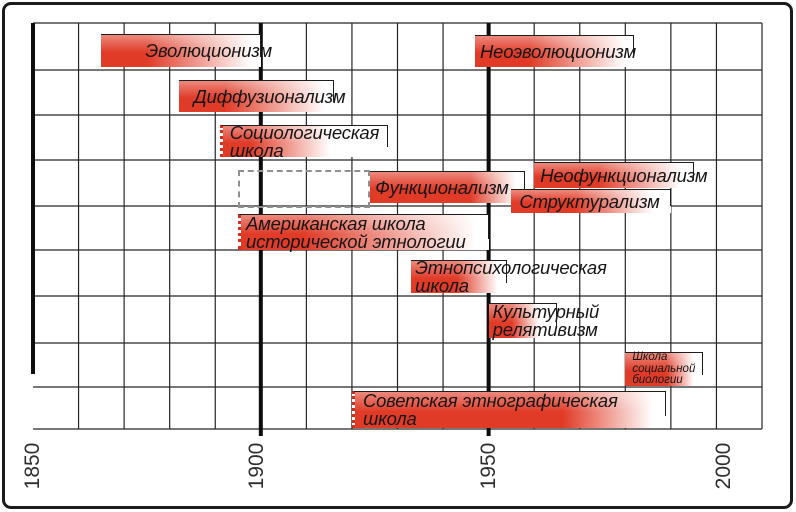  I want to click on bar-label-sociological-school-line1: Социологическая, so click(304, 132).